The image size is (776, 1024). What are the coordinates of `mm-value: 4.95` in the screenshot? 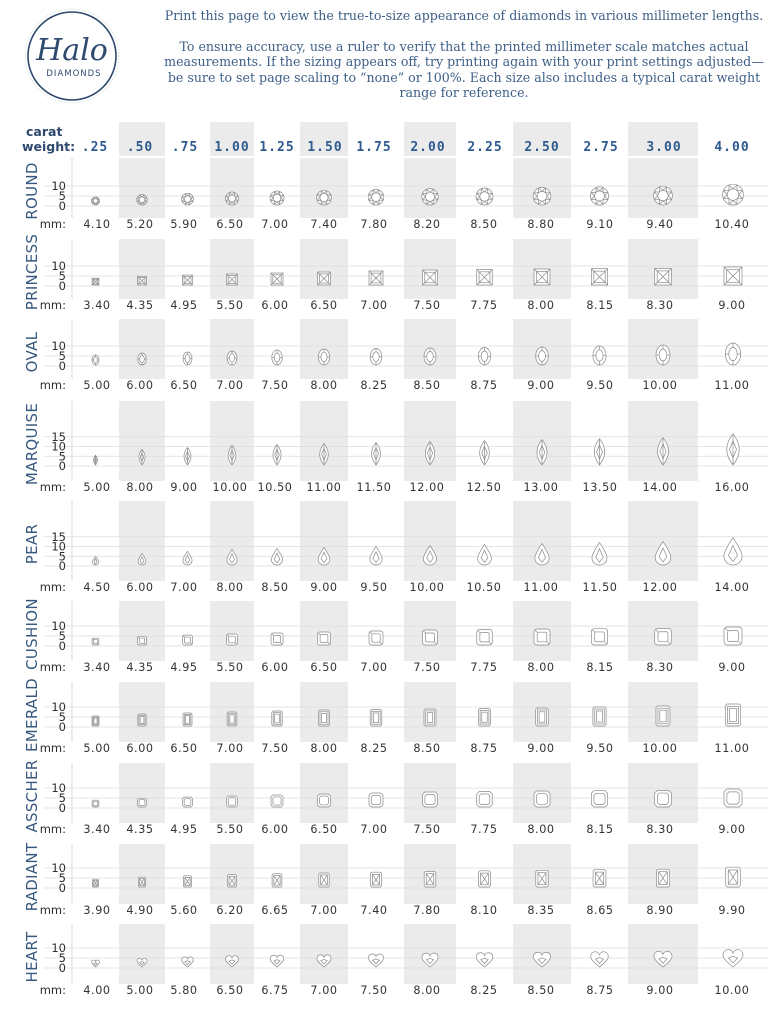 It's located at (183, 667).